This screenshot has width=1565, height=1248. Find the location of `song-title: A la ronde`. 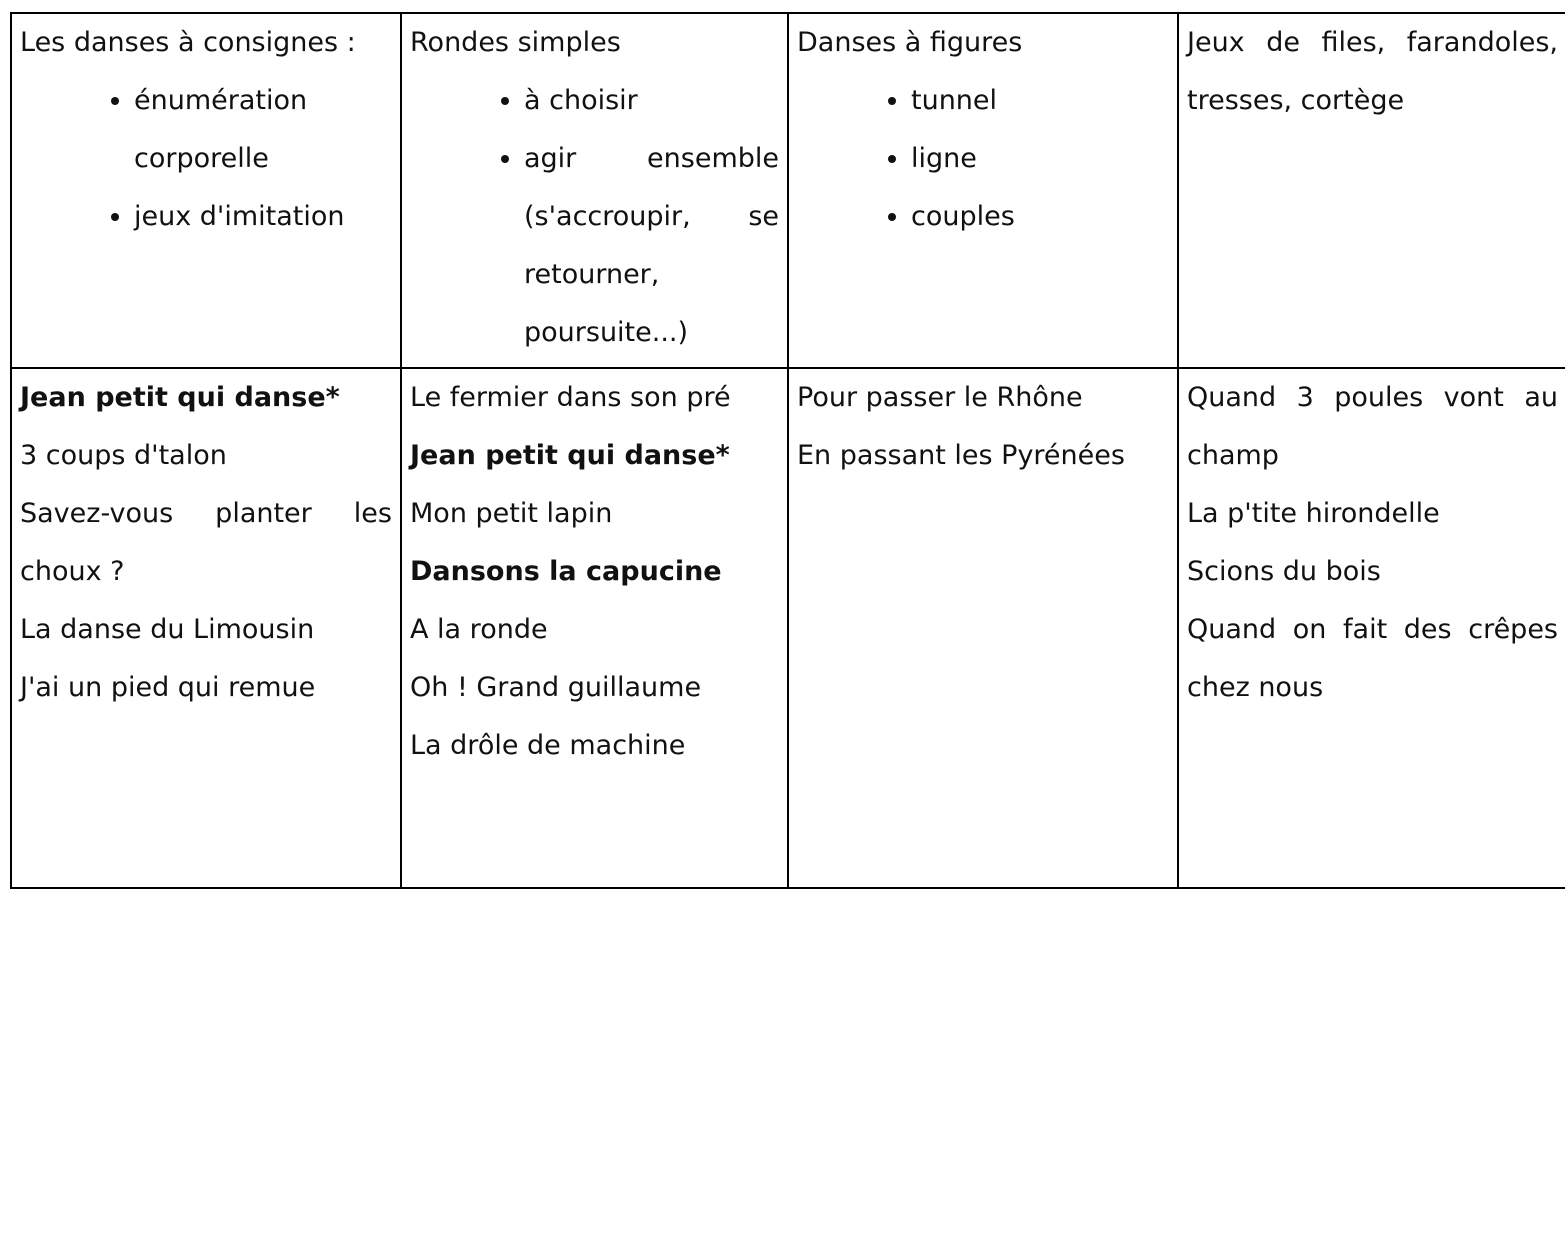

song-title: A la ronde is located at coordinates (479, 629).